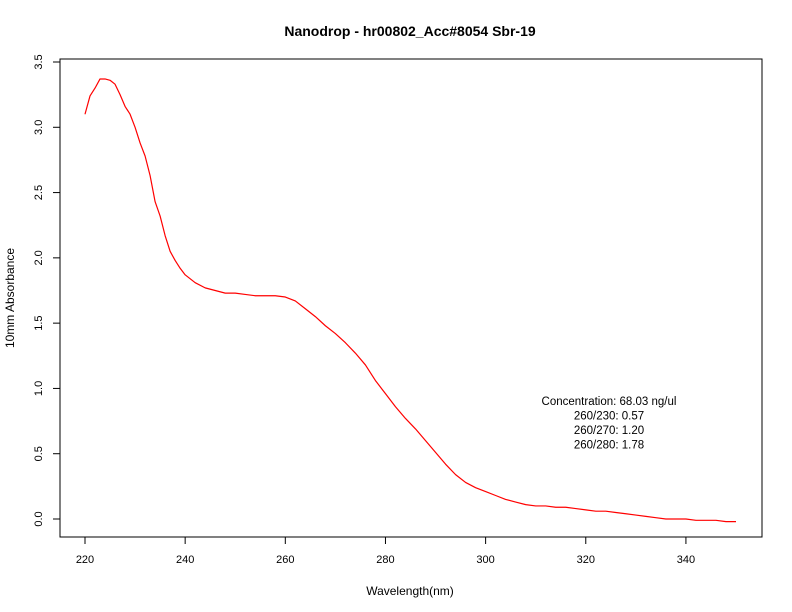 The width and height of the screenshot is (792, 612). Describe the element at coordinates (47, 290) in the screenshot. I see `y-axis: 0.0 0.5 1.0 1.5 2.0 2.5 3.0 3.5` at that location.